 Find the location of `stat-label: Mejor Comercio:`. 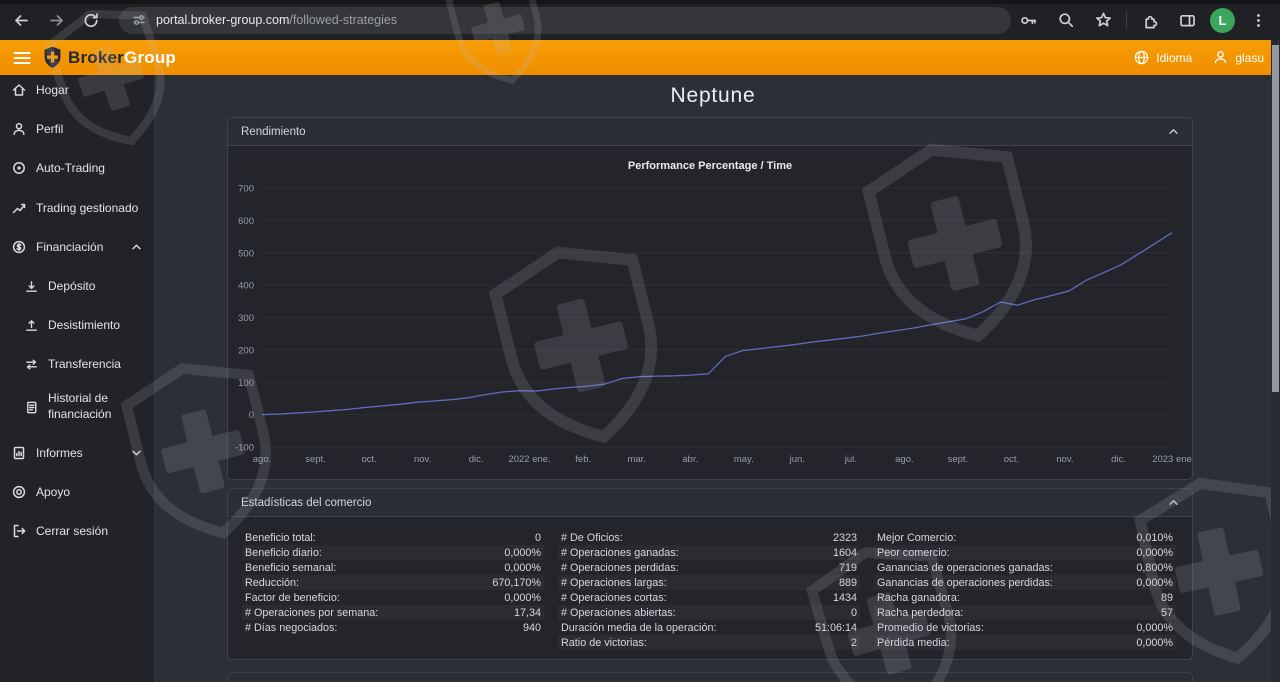

stat-label: Mejor Comercio: is located at coordinates (917, 537).